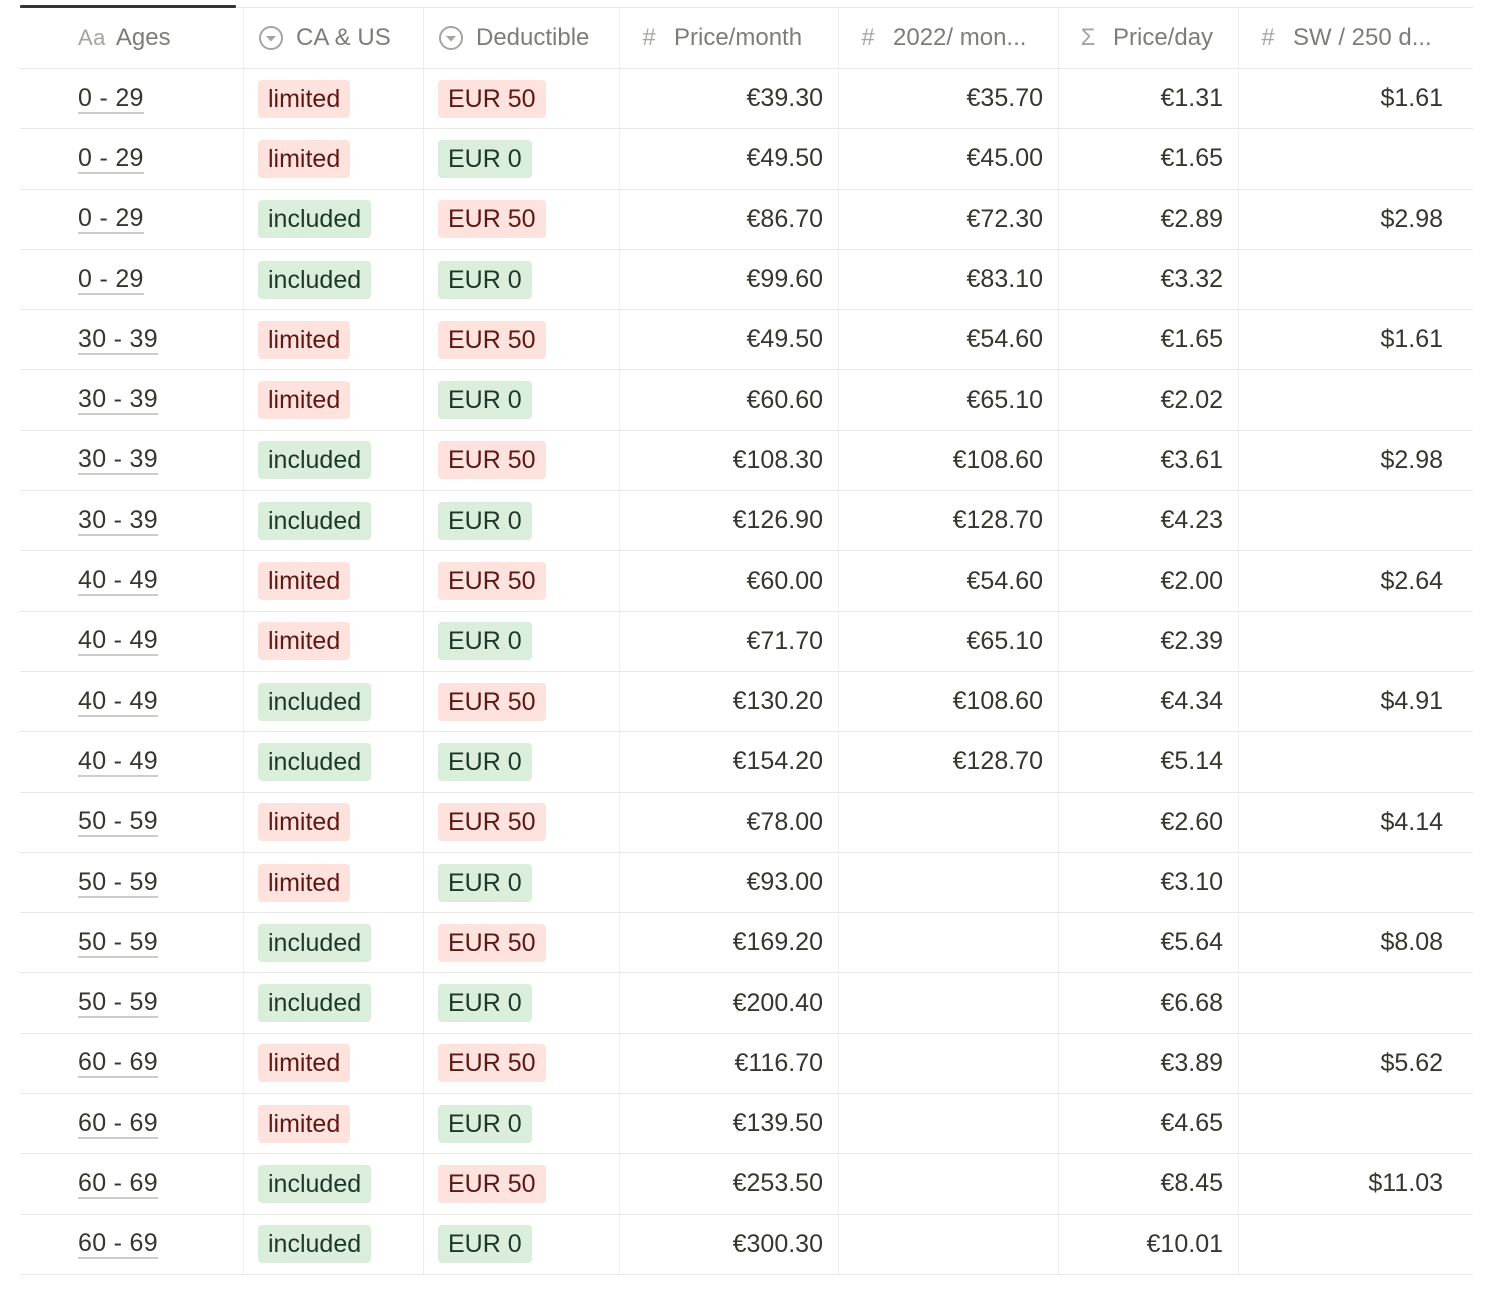 This screenshot has width=1492, height=1292. Describe the element at coordinates (1149, 1003) in the screenshot. I see `cell-price-day: €6.68` at that location.